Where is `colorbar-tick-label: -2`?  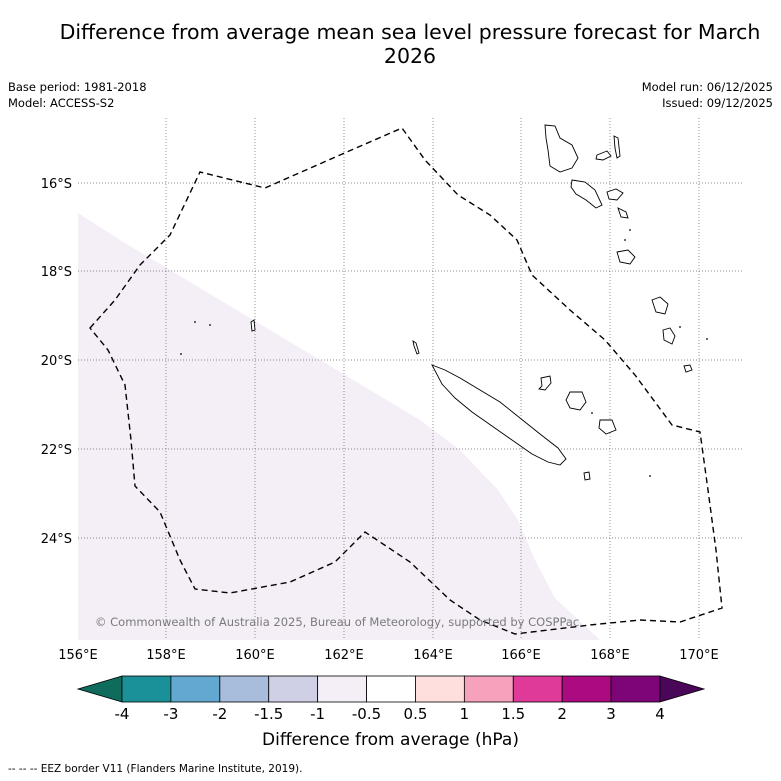 colorbar-tick-label: -2 is located at coordinates (220, 714).